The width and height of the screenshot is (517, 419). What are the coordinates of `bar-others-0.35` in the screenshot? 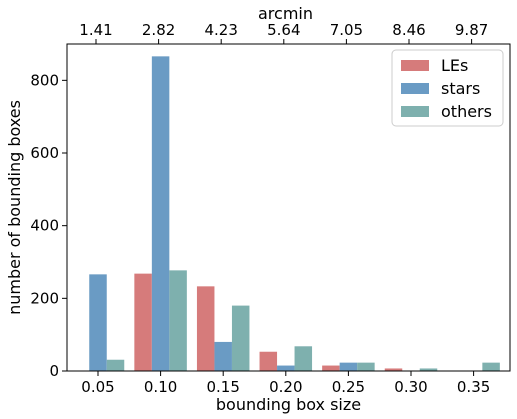 It's located at (491, 366).